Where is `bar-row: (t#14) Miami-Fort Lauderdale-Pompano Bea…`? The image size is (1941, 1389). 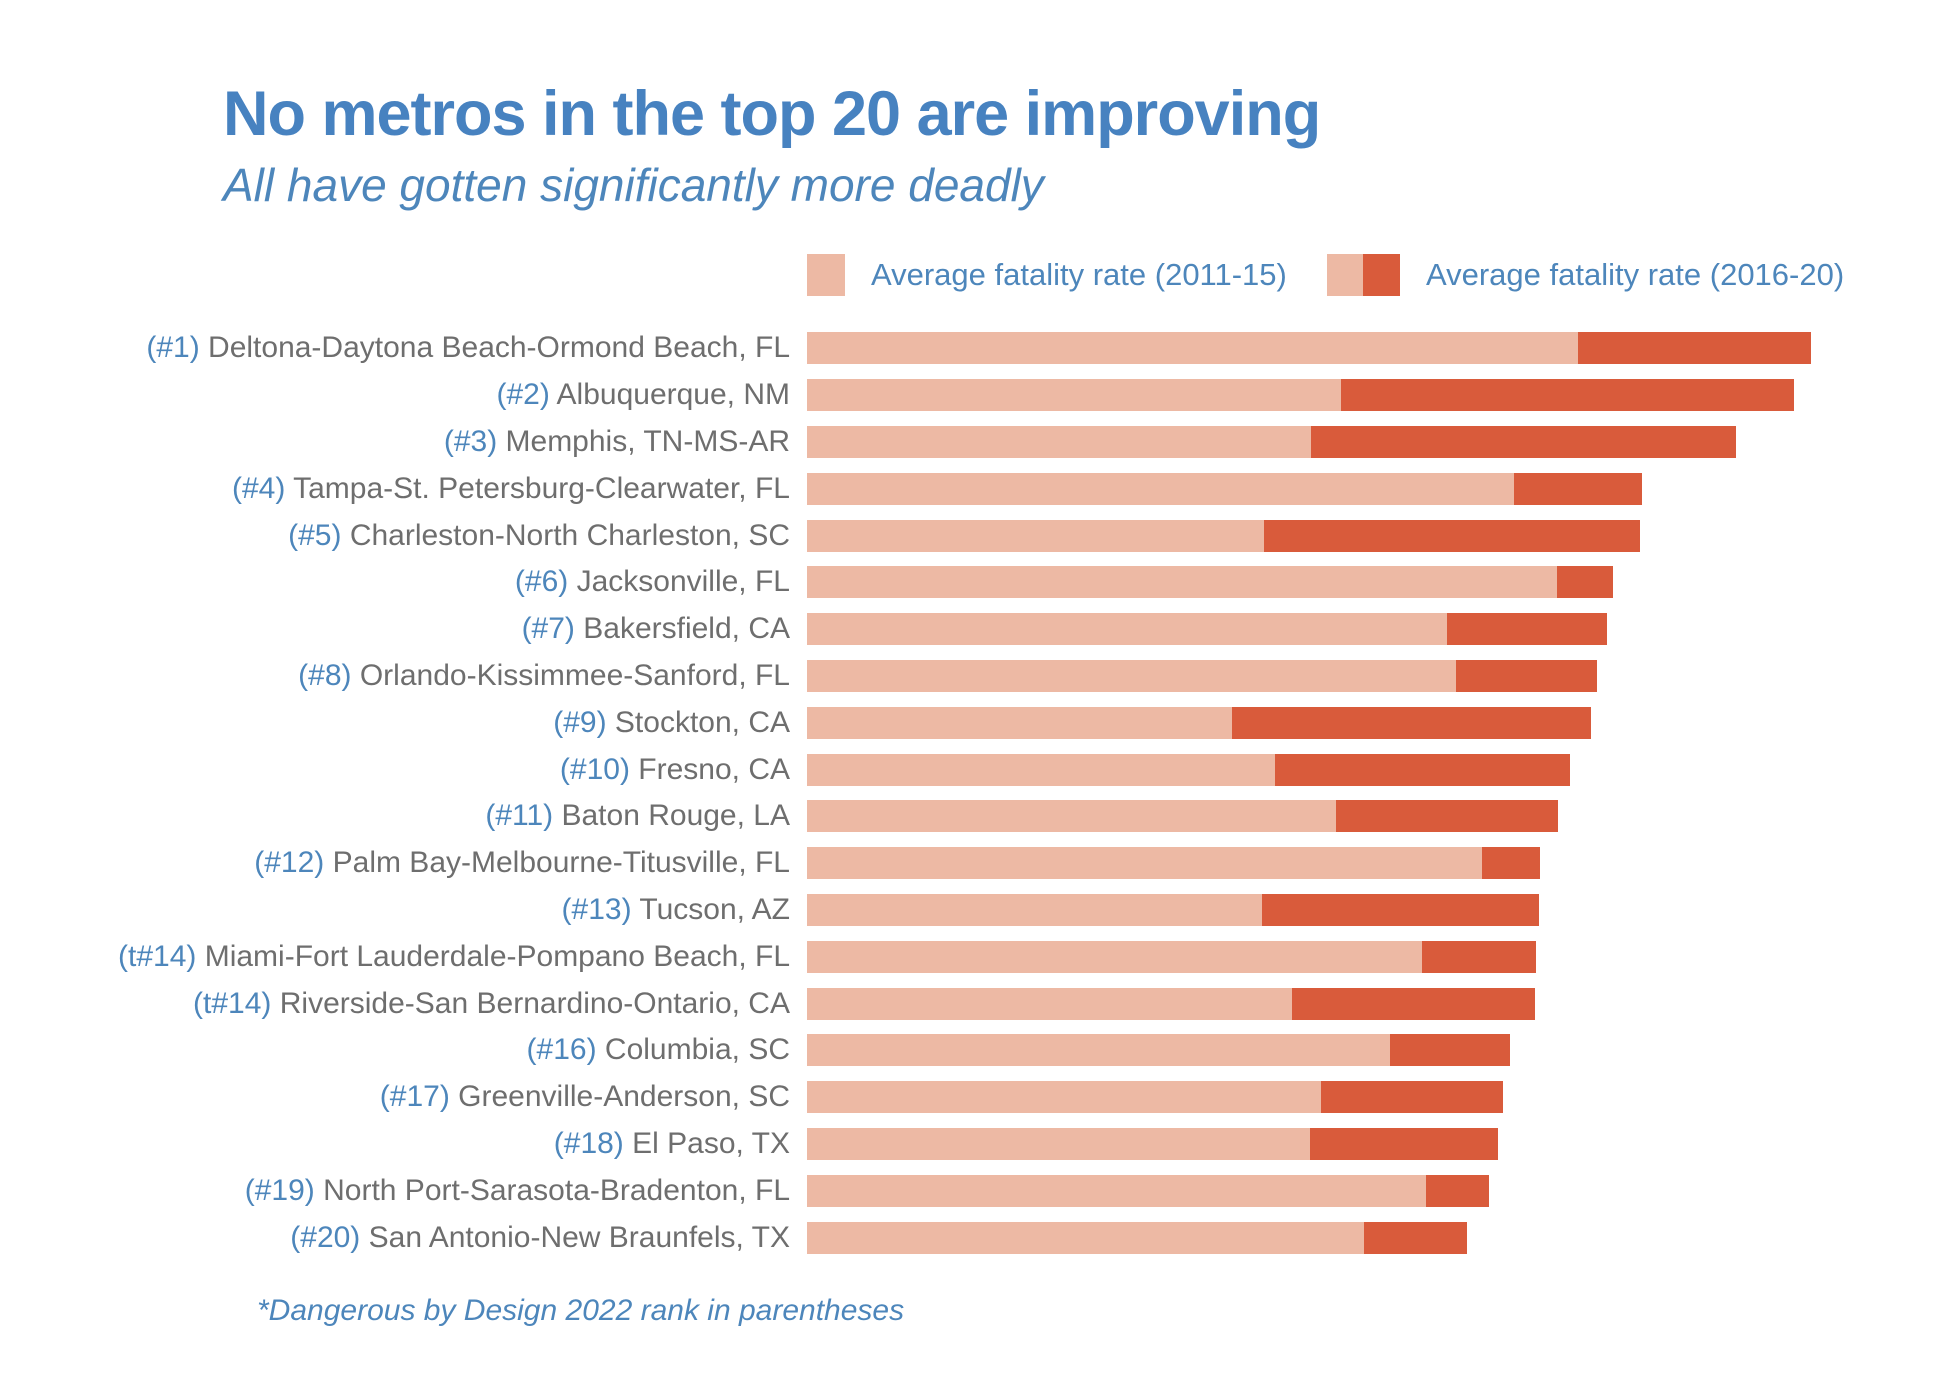 bar-row: (t#14) Miami-Fort Lauderdale-Pompano Bea… is located at coordinates (970, 956).